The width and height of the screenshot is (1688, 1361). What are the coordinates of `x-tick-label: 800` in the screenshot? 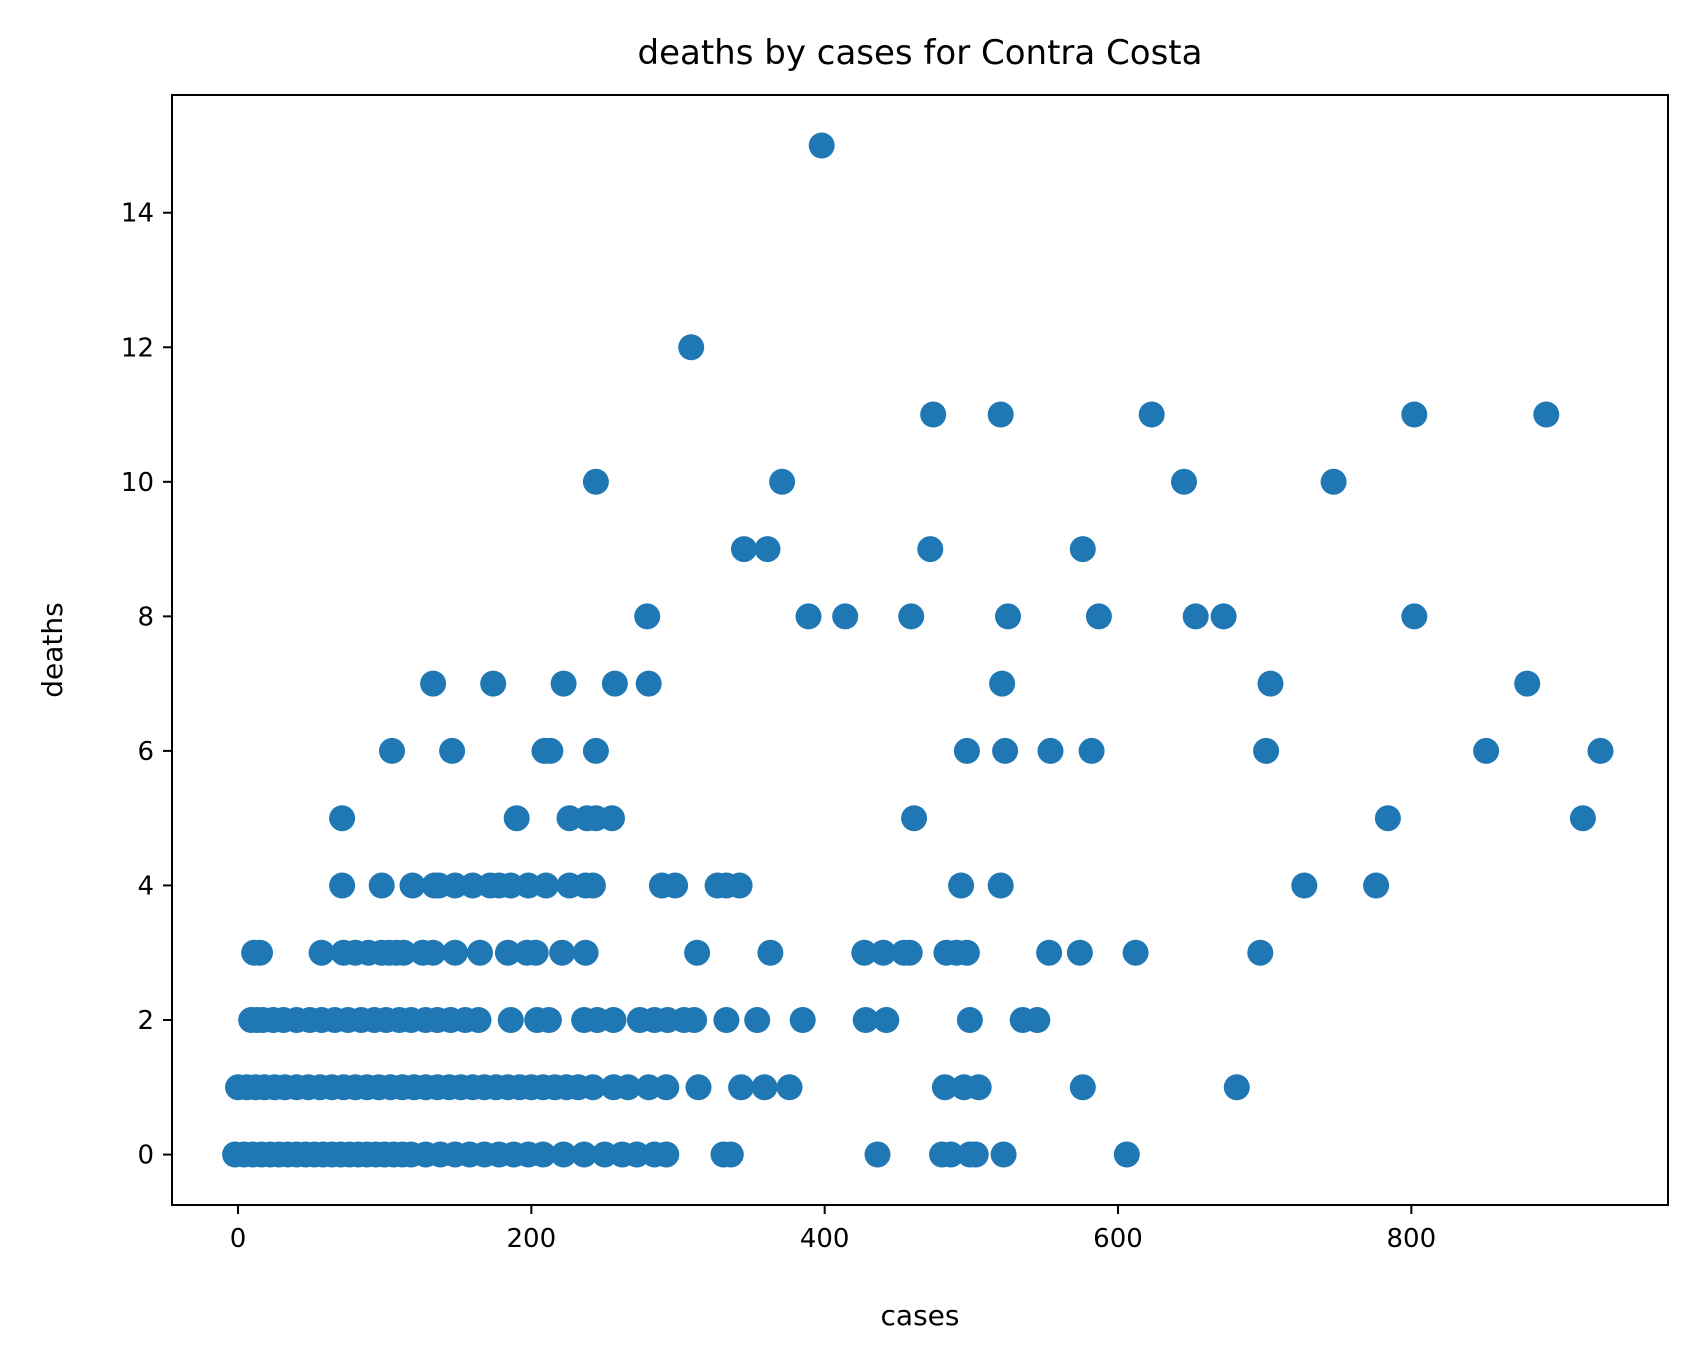 It's located at (1412, 1239).